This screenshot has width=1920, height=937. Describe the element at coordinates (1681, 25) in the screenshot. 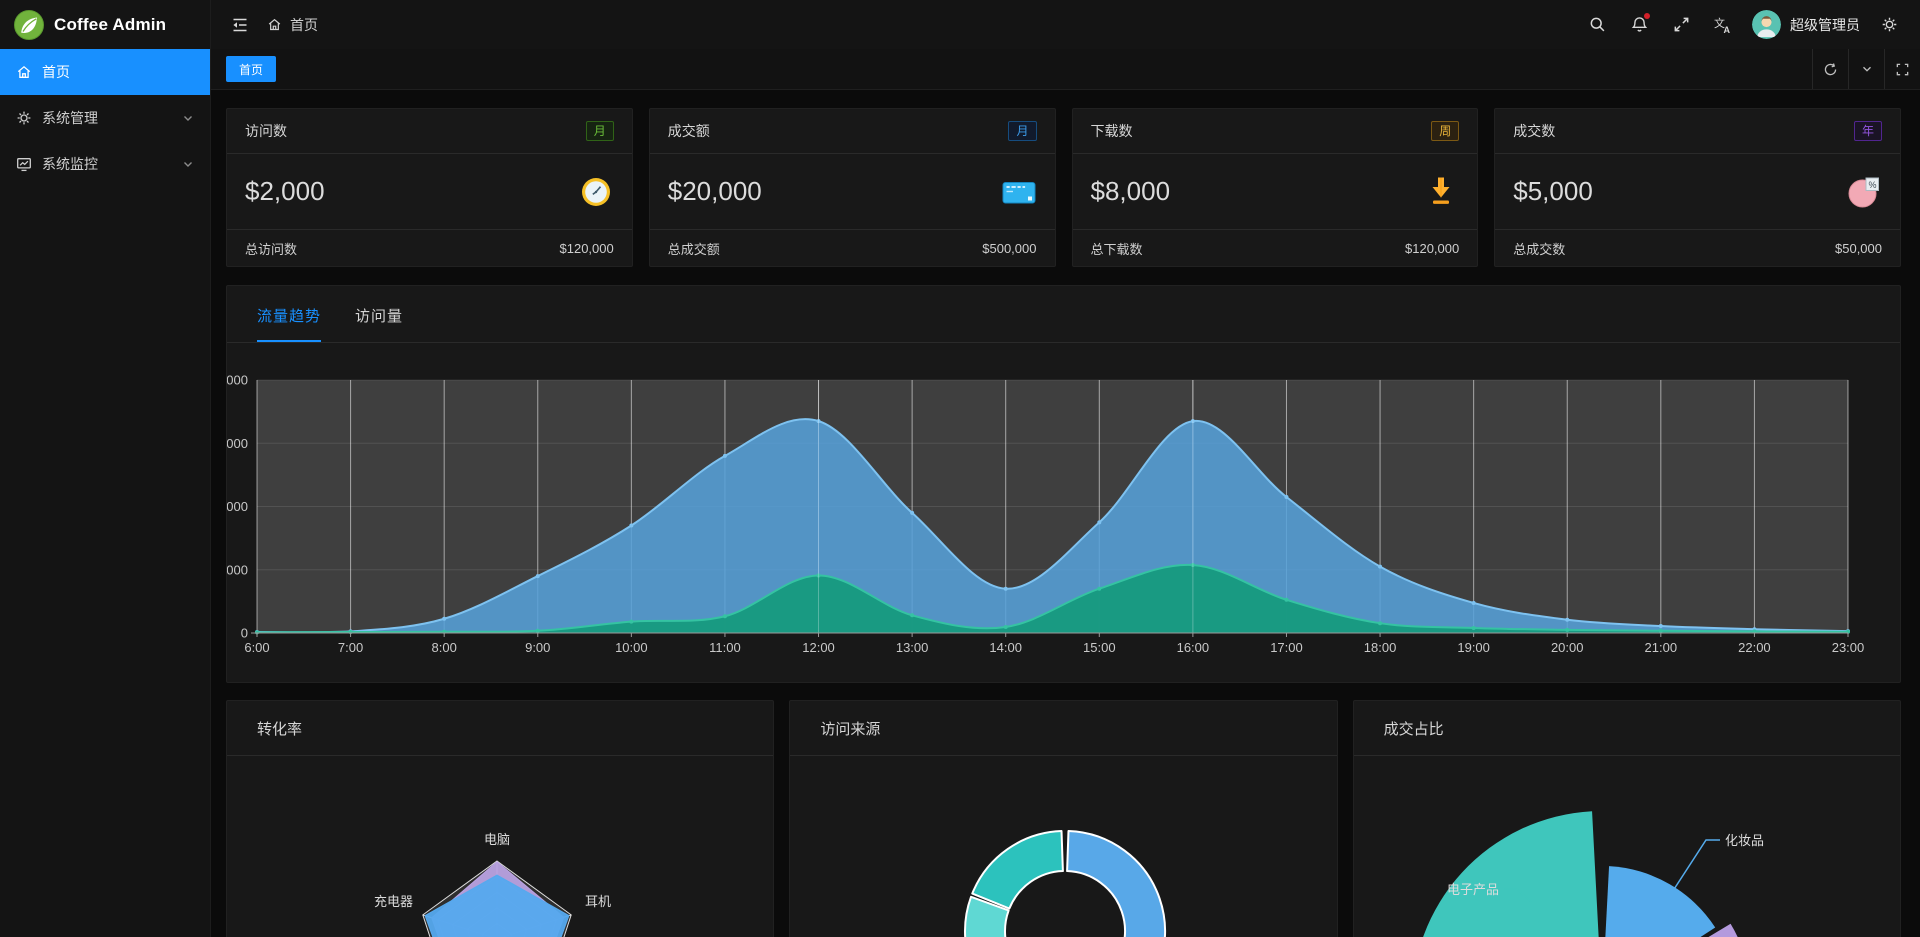

I see `fullscreen-icon` at that location.